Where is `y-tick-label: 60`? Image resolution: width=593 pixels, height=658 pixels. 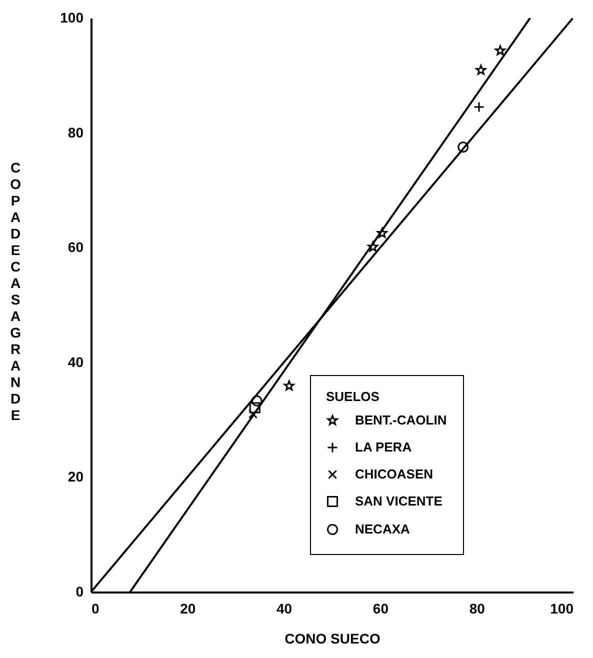 y-tick-label: 60 is located at coordinates (76, 247).